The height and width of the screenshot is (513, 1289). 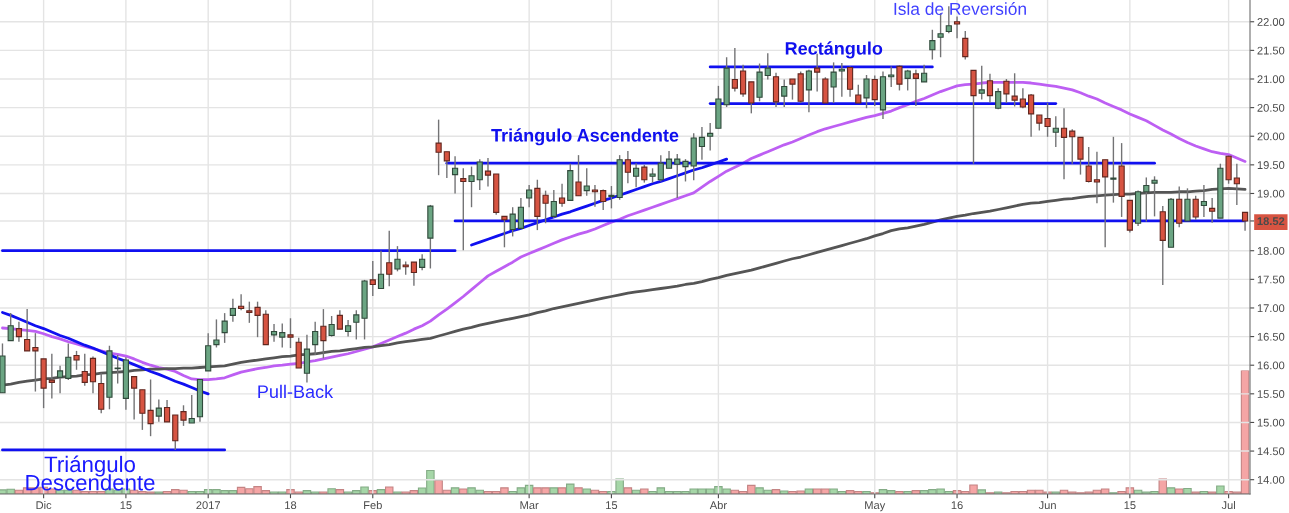 I want to click on y-tick-label: 19.00, so click(x=1271, y=193).